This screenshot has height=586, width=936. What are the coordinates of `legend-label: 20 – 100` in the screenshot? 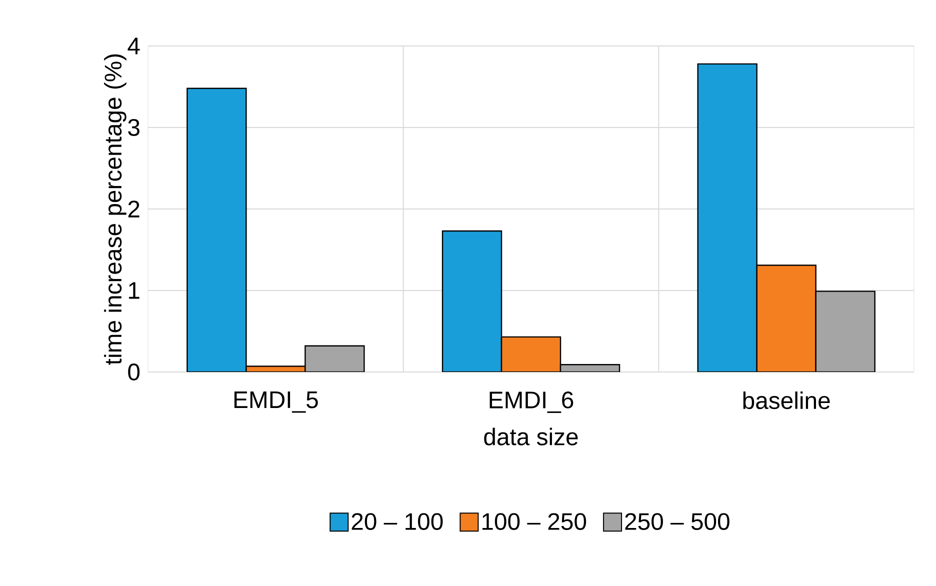 It's located at (397, 521).